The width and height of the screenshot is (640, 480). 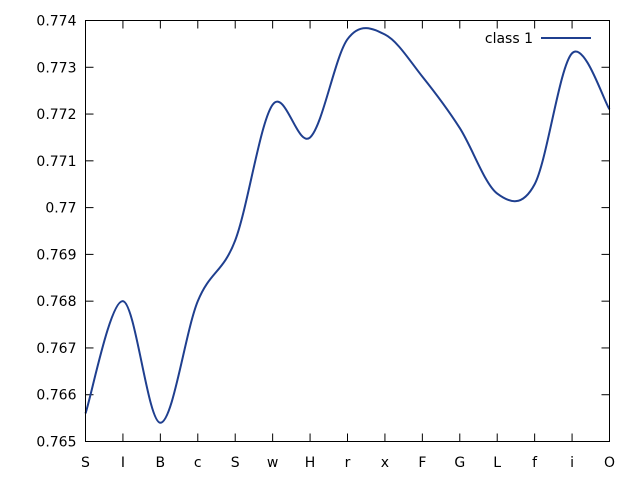 I want to click on x-tick-label: F, so click(x=422, y=463).